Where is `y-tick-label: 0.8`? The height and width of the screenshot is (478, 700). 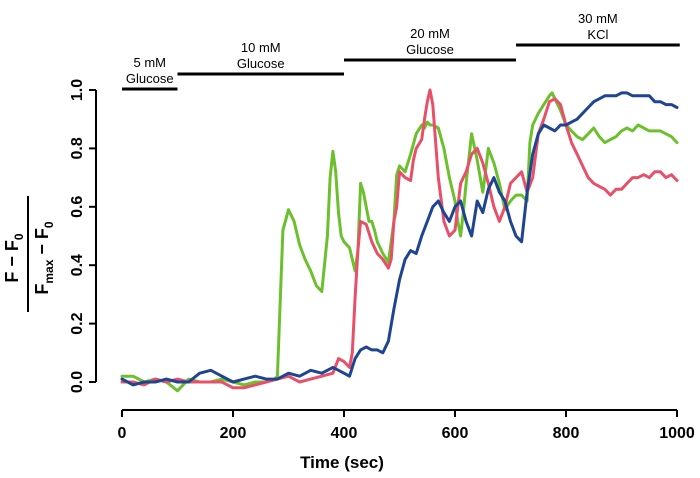
y-tick-label: 0.8 is located at coordinates (77, 148).